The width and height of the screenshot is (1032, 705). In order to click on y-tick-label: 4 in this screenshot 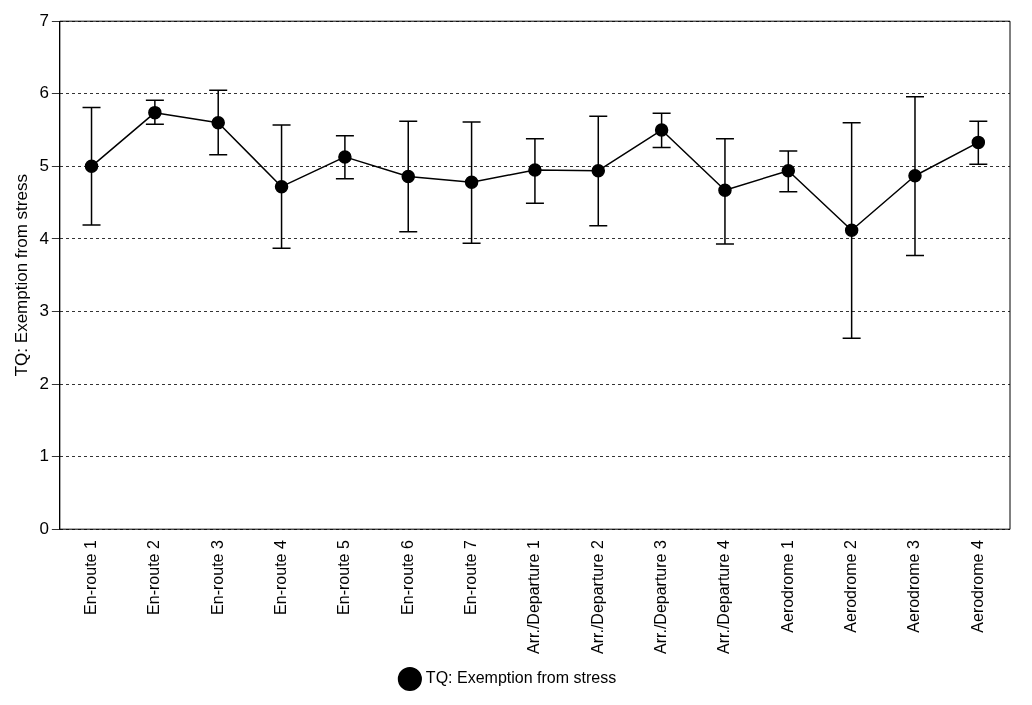, I will do `click(44, 238)`.